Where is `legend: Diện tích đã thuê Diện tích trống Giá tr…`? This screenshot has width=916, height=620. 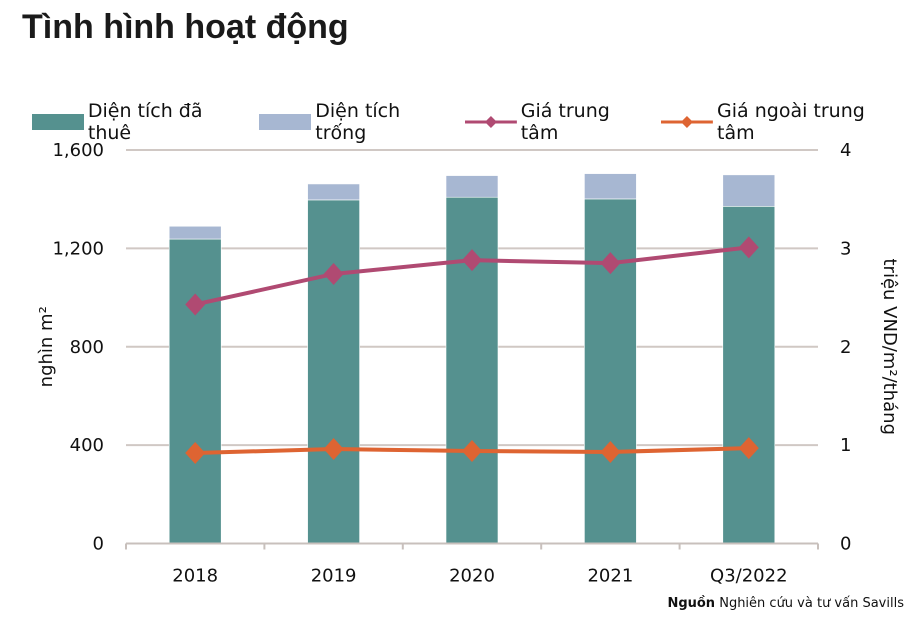
legend: Diện tích đã thuê Diện tích trống Giá tr… is located at coordinates (474, 122).